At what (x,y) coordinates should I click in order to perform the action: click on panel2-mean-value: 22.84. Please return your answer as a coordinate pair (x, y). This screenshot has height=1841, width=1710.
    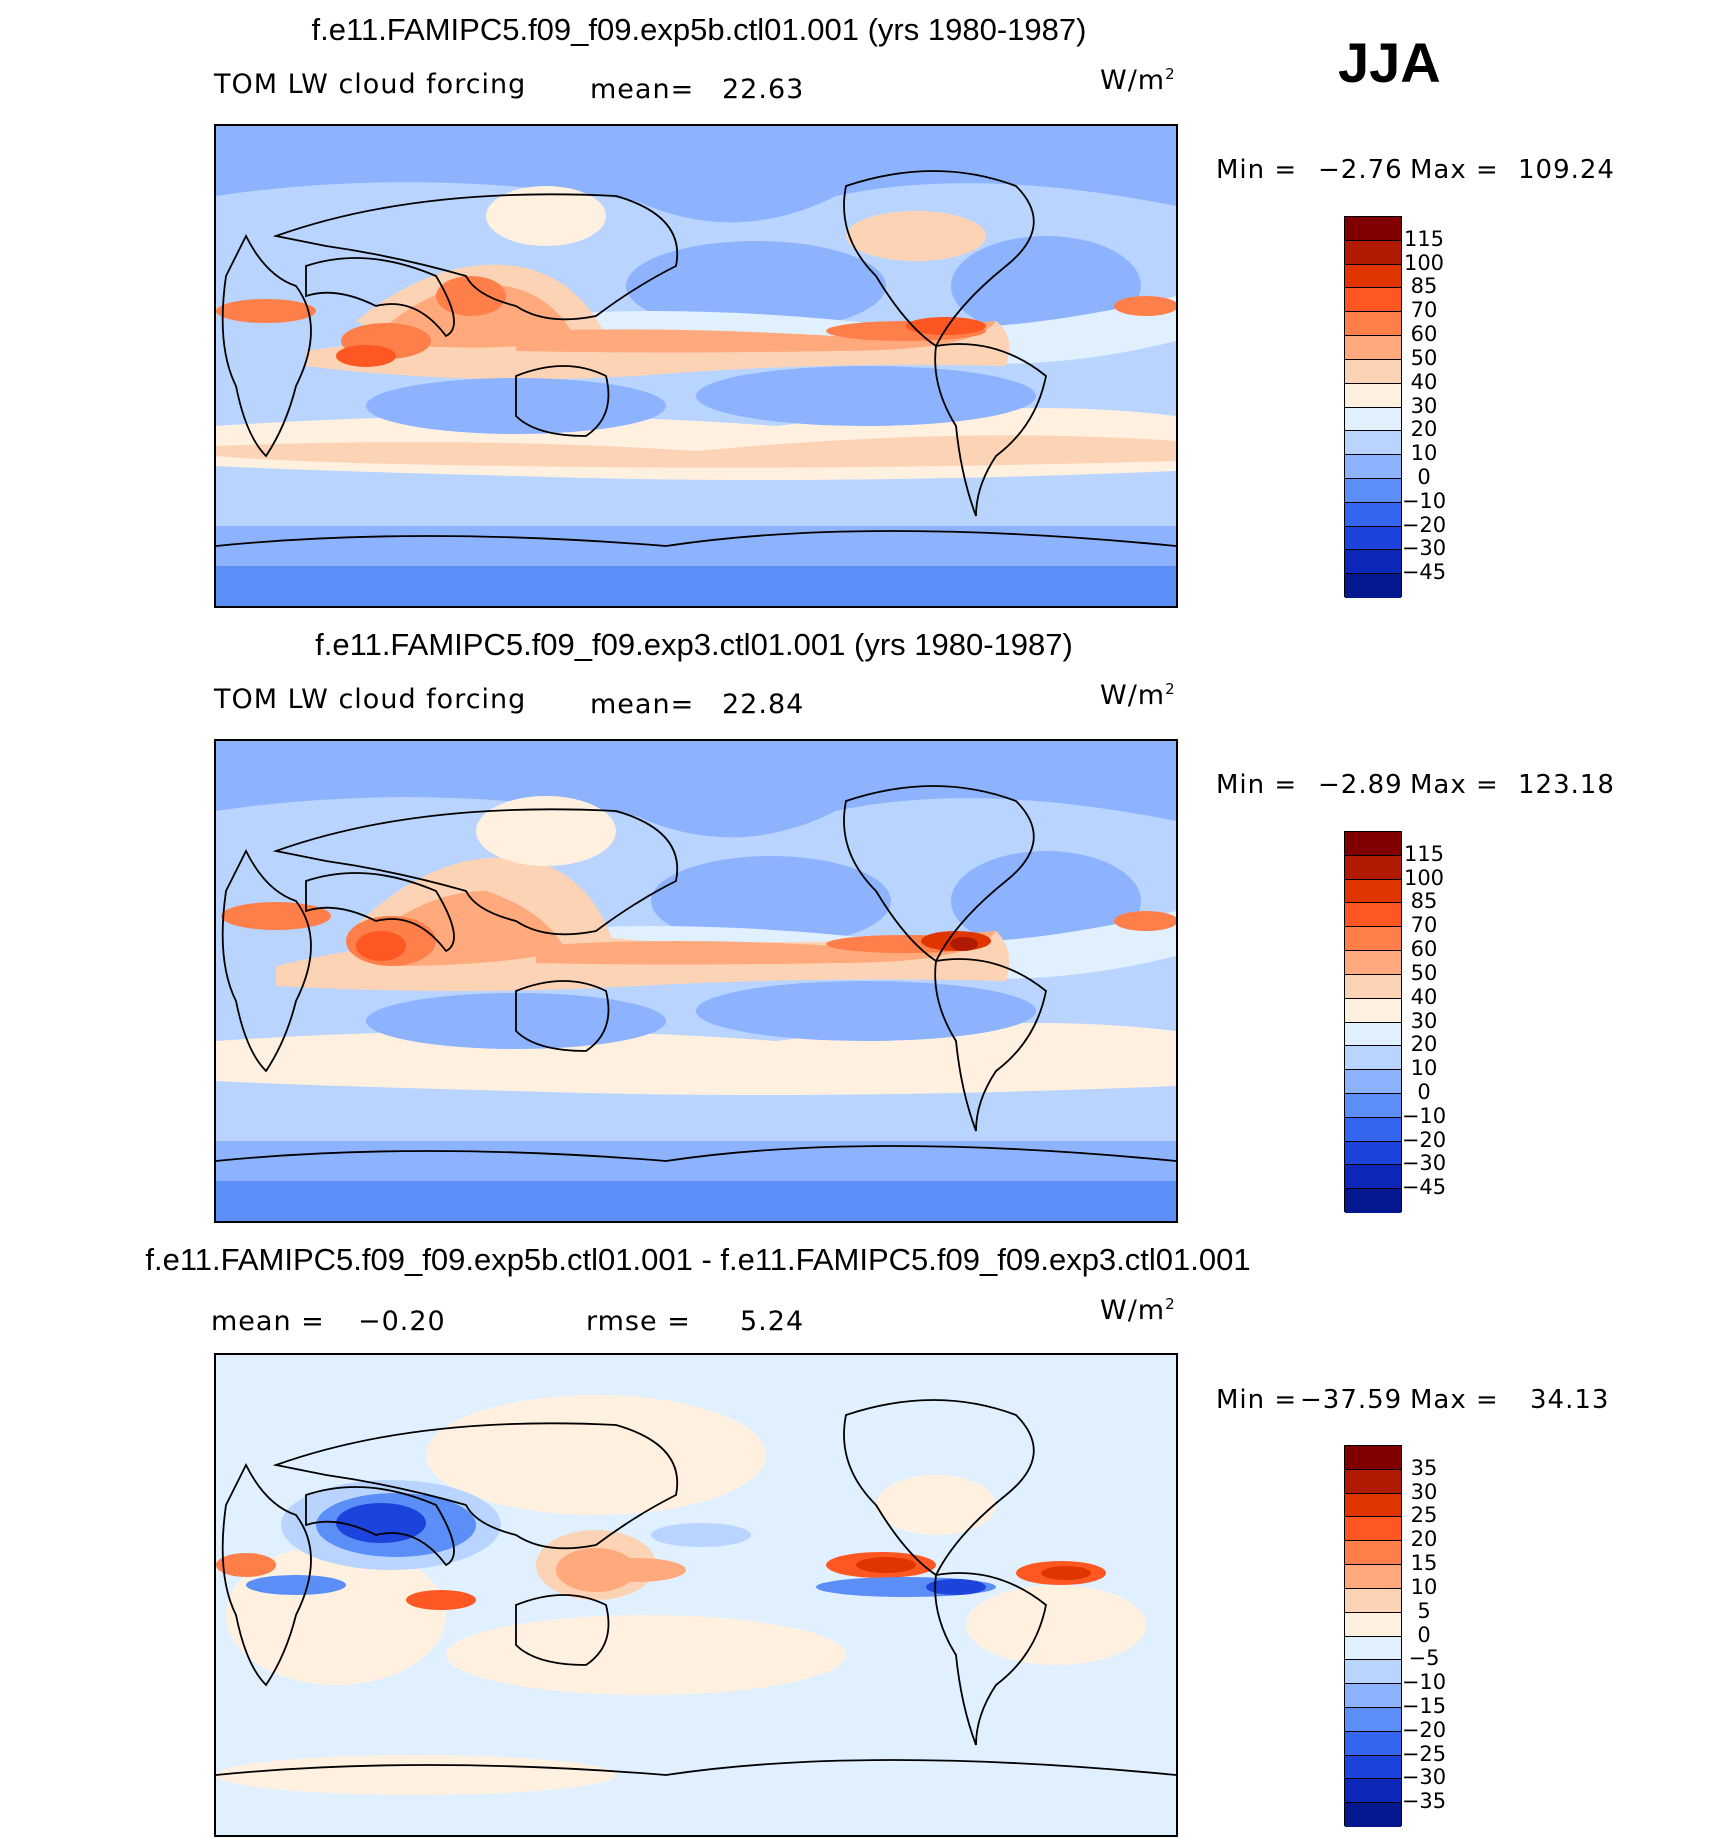
    Looking at the image, I should click on (763, 704).